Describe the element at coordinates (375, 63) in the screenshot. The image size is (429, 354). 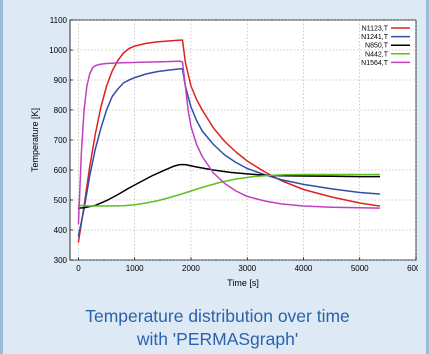
I see `legend-label: N1564,T` at that location.